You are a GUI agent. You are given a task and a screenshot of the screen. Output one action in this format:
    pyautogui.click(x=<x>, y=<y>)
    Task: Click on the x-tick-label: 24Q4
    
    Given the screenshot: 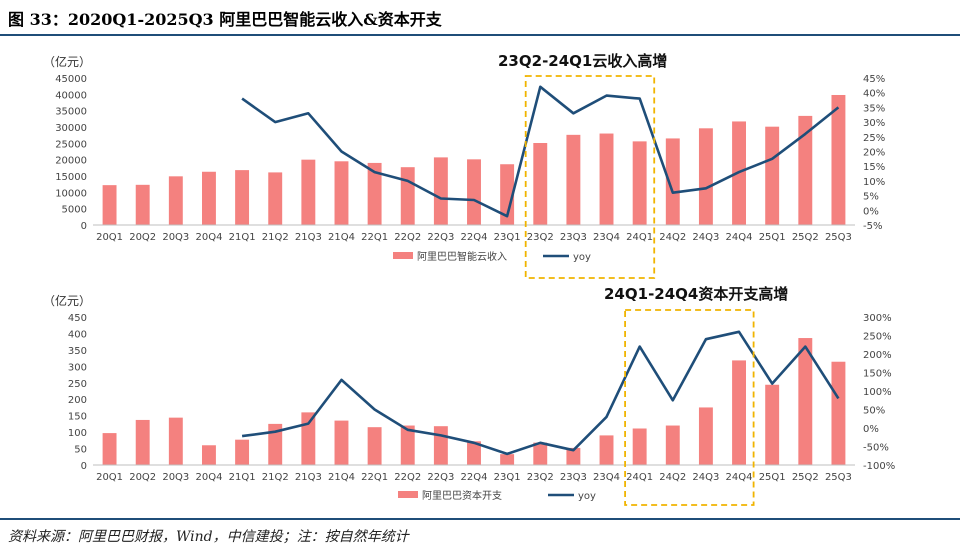 What is the action you would take?
    pyautogui.click(x=739, y=477)
    